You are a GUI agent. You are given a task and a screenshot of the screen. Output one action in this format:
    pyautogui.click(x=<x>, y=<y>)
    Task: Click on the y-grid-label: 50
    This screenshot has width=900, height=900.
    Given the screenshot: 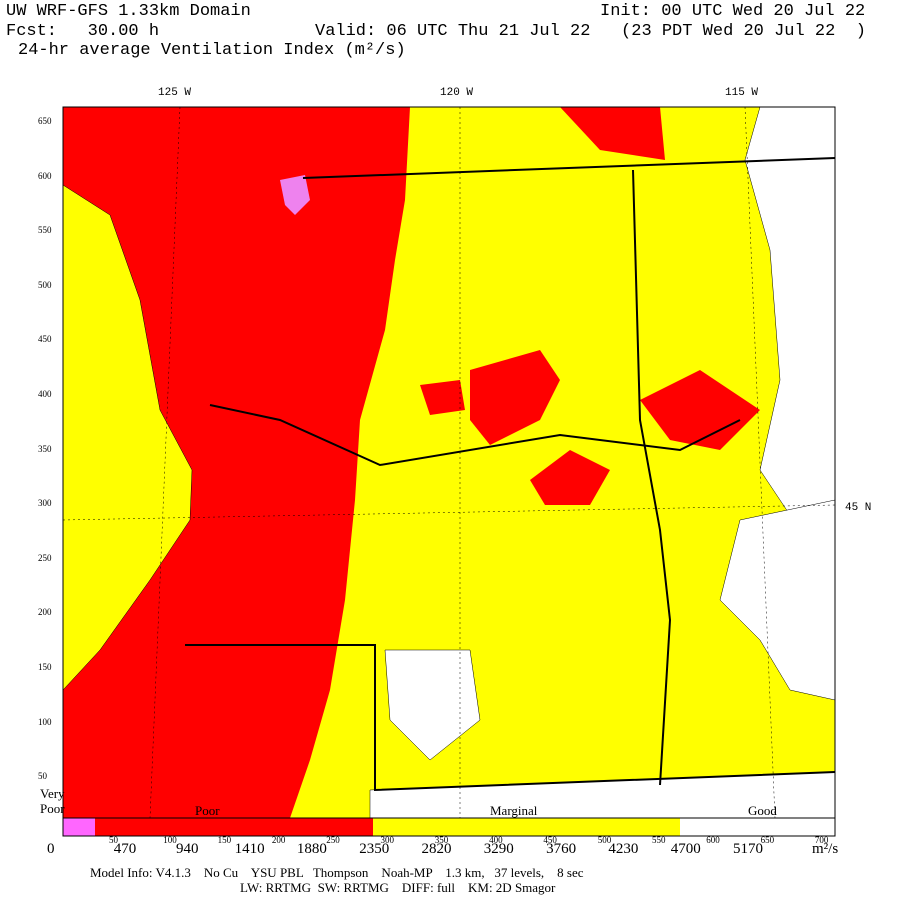 What is the action you would take?
    pyautogui.click(x=42, y=776)
    